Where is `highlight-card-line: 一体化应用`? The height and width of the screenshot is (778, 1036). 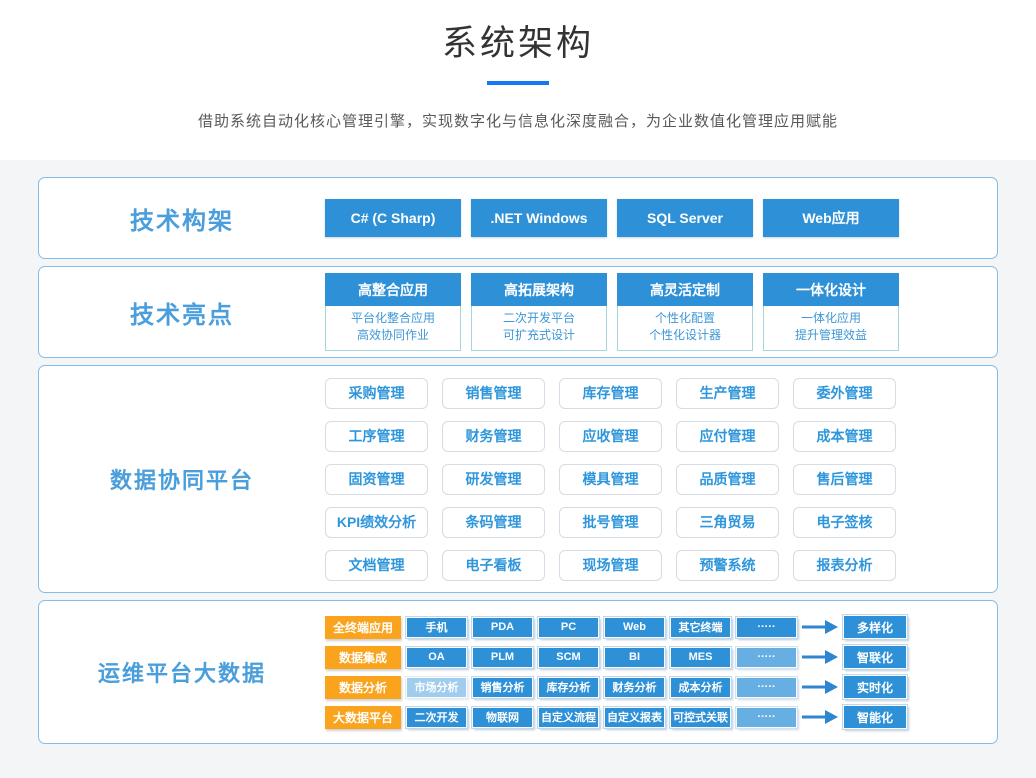
highlight-card-line: 一体化应用 is located at coordinates (830, 318).